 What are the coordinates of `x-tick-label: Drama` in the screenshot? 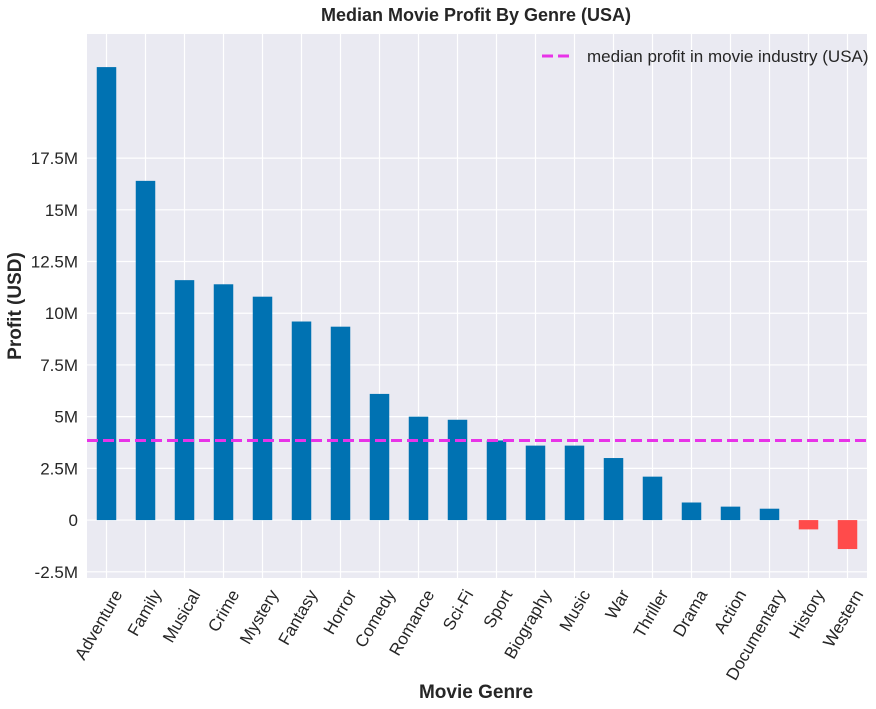 It's located at (690, 613).